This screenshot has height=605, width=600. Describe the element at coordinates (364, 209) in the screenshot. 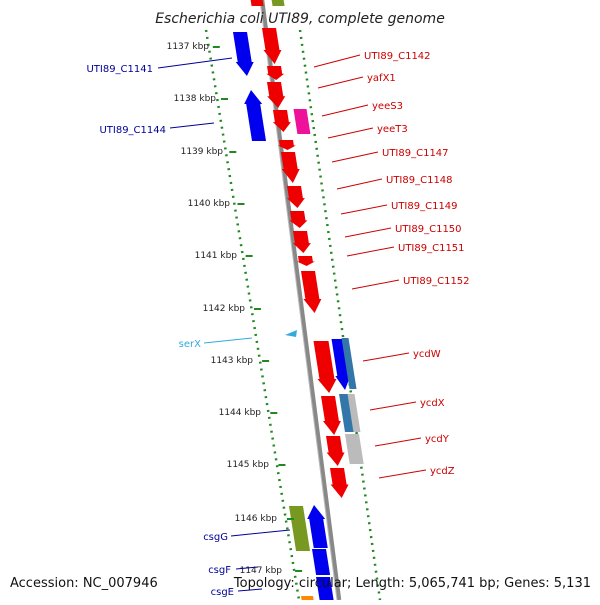

I see `label-leader-uti89-c1149` at that location.